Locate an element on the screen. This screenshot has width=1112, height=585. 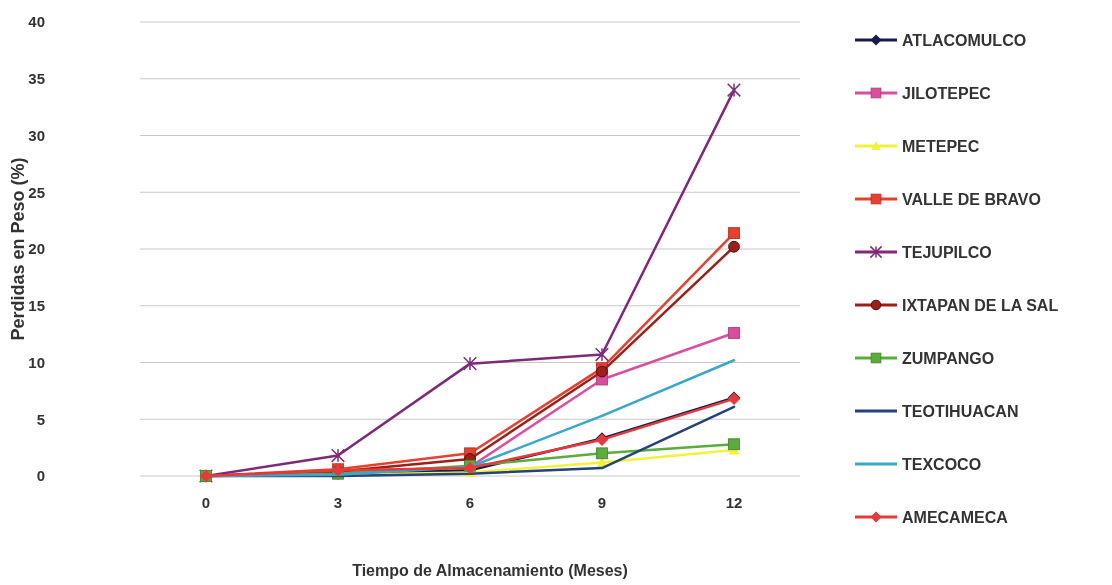
x-tick-label: 0 is located at coordinates (206, 502).